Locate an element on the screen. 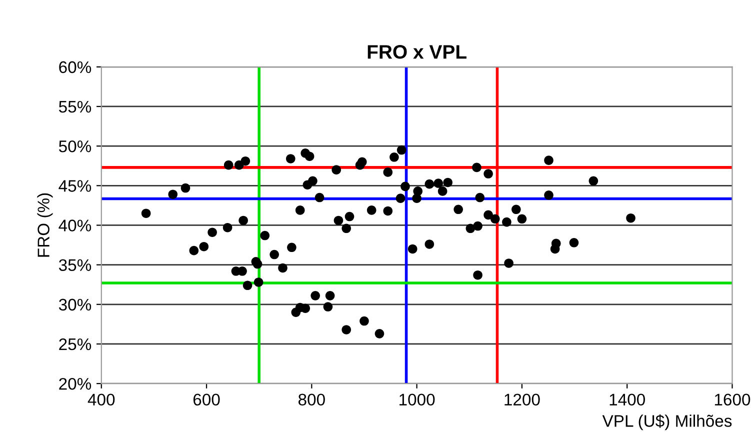  y-tick-label: 25% is located at coordinates (75, 344).